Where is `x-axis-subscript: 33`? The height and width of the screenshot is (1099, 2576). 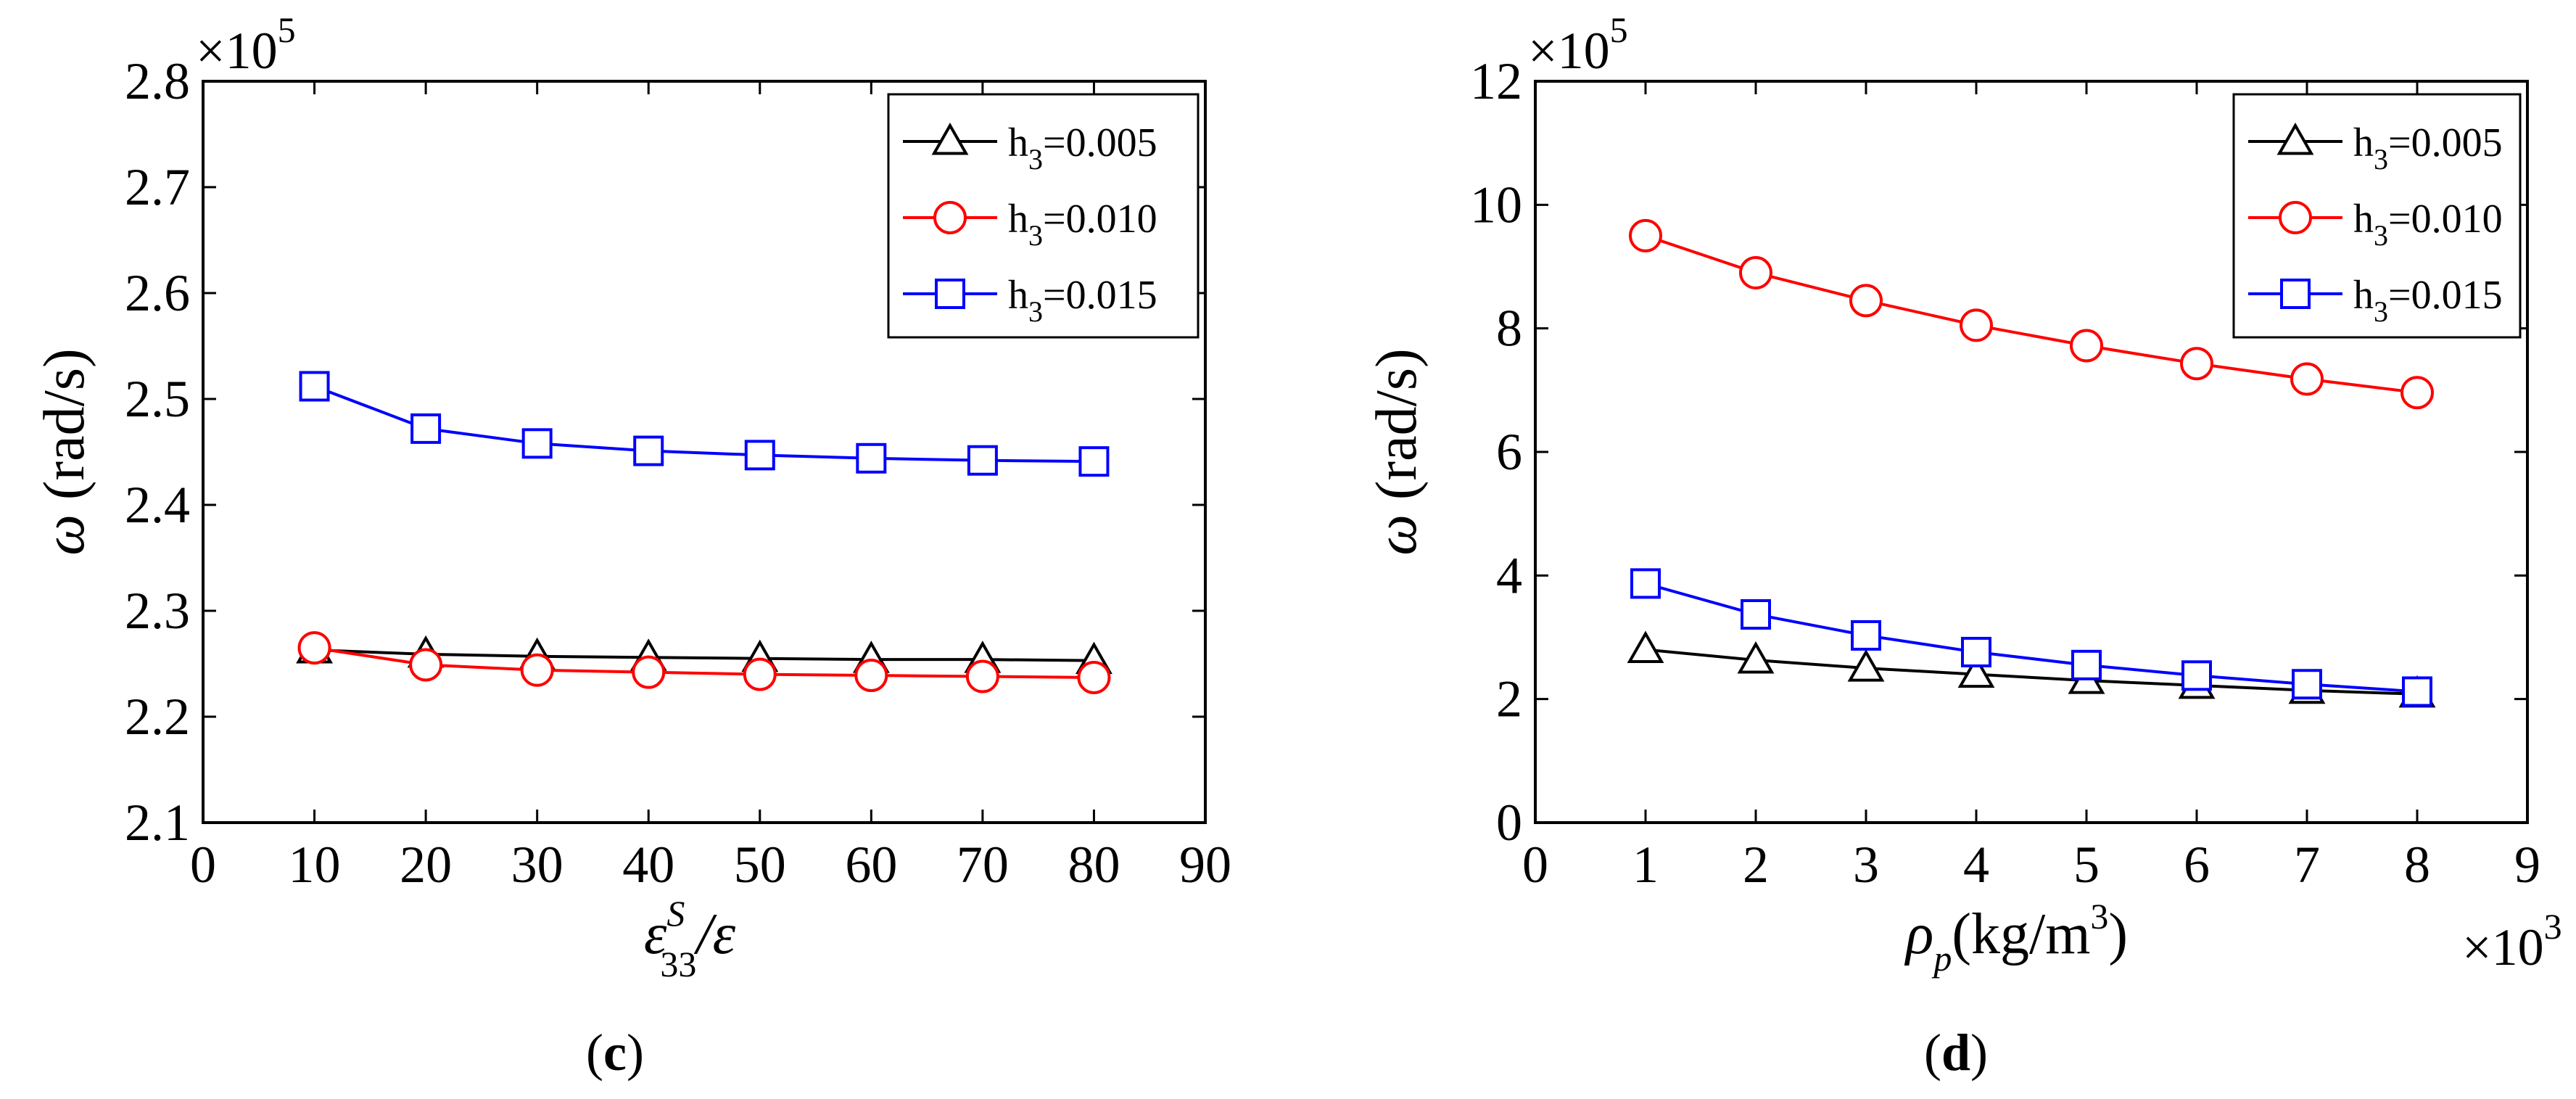 x-axis-subscript: 33 is located at coordinates (678, 964).